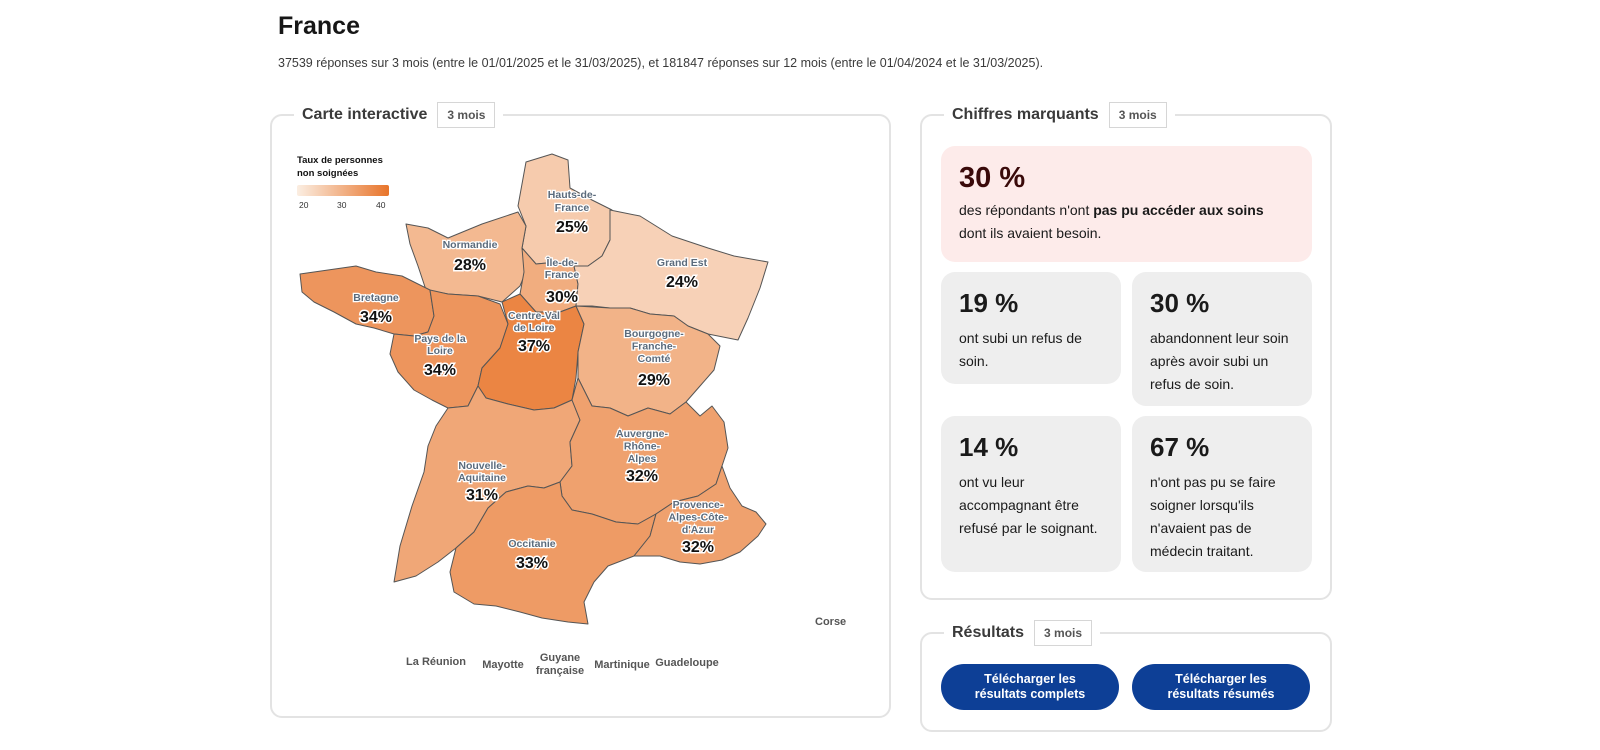 The width and height of the screenshot is (1600, 750). Describe the element at coordinates (440, 351) in the screenshot. I see `label-pdl-2: Loire` at that location.